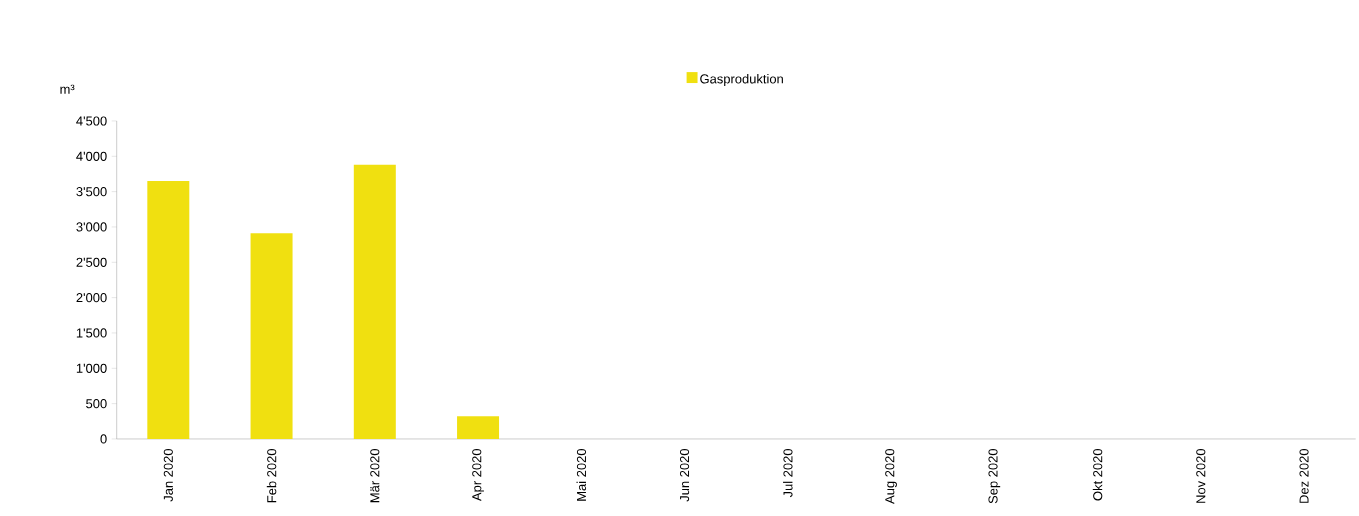  I want to click on y-tick-label: 1'500, so click(91, 333).